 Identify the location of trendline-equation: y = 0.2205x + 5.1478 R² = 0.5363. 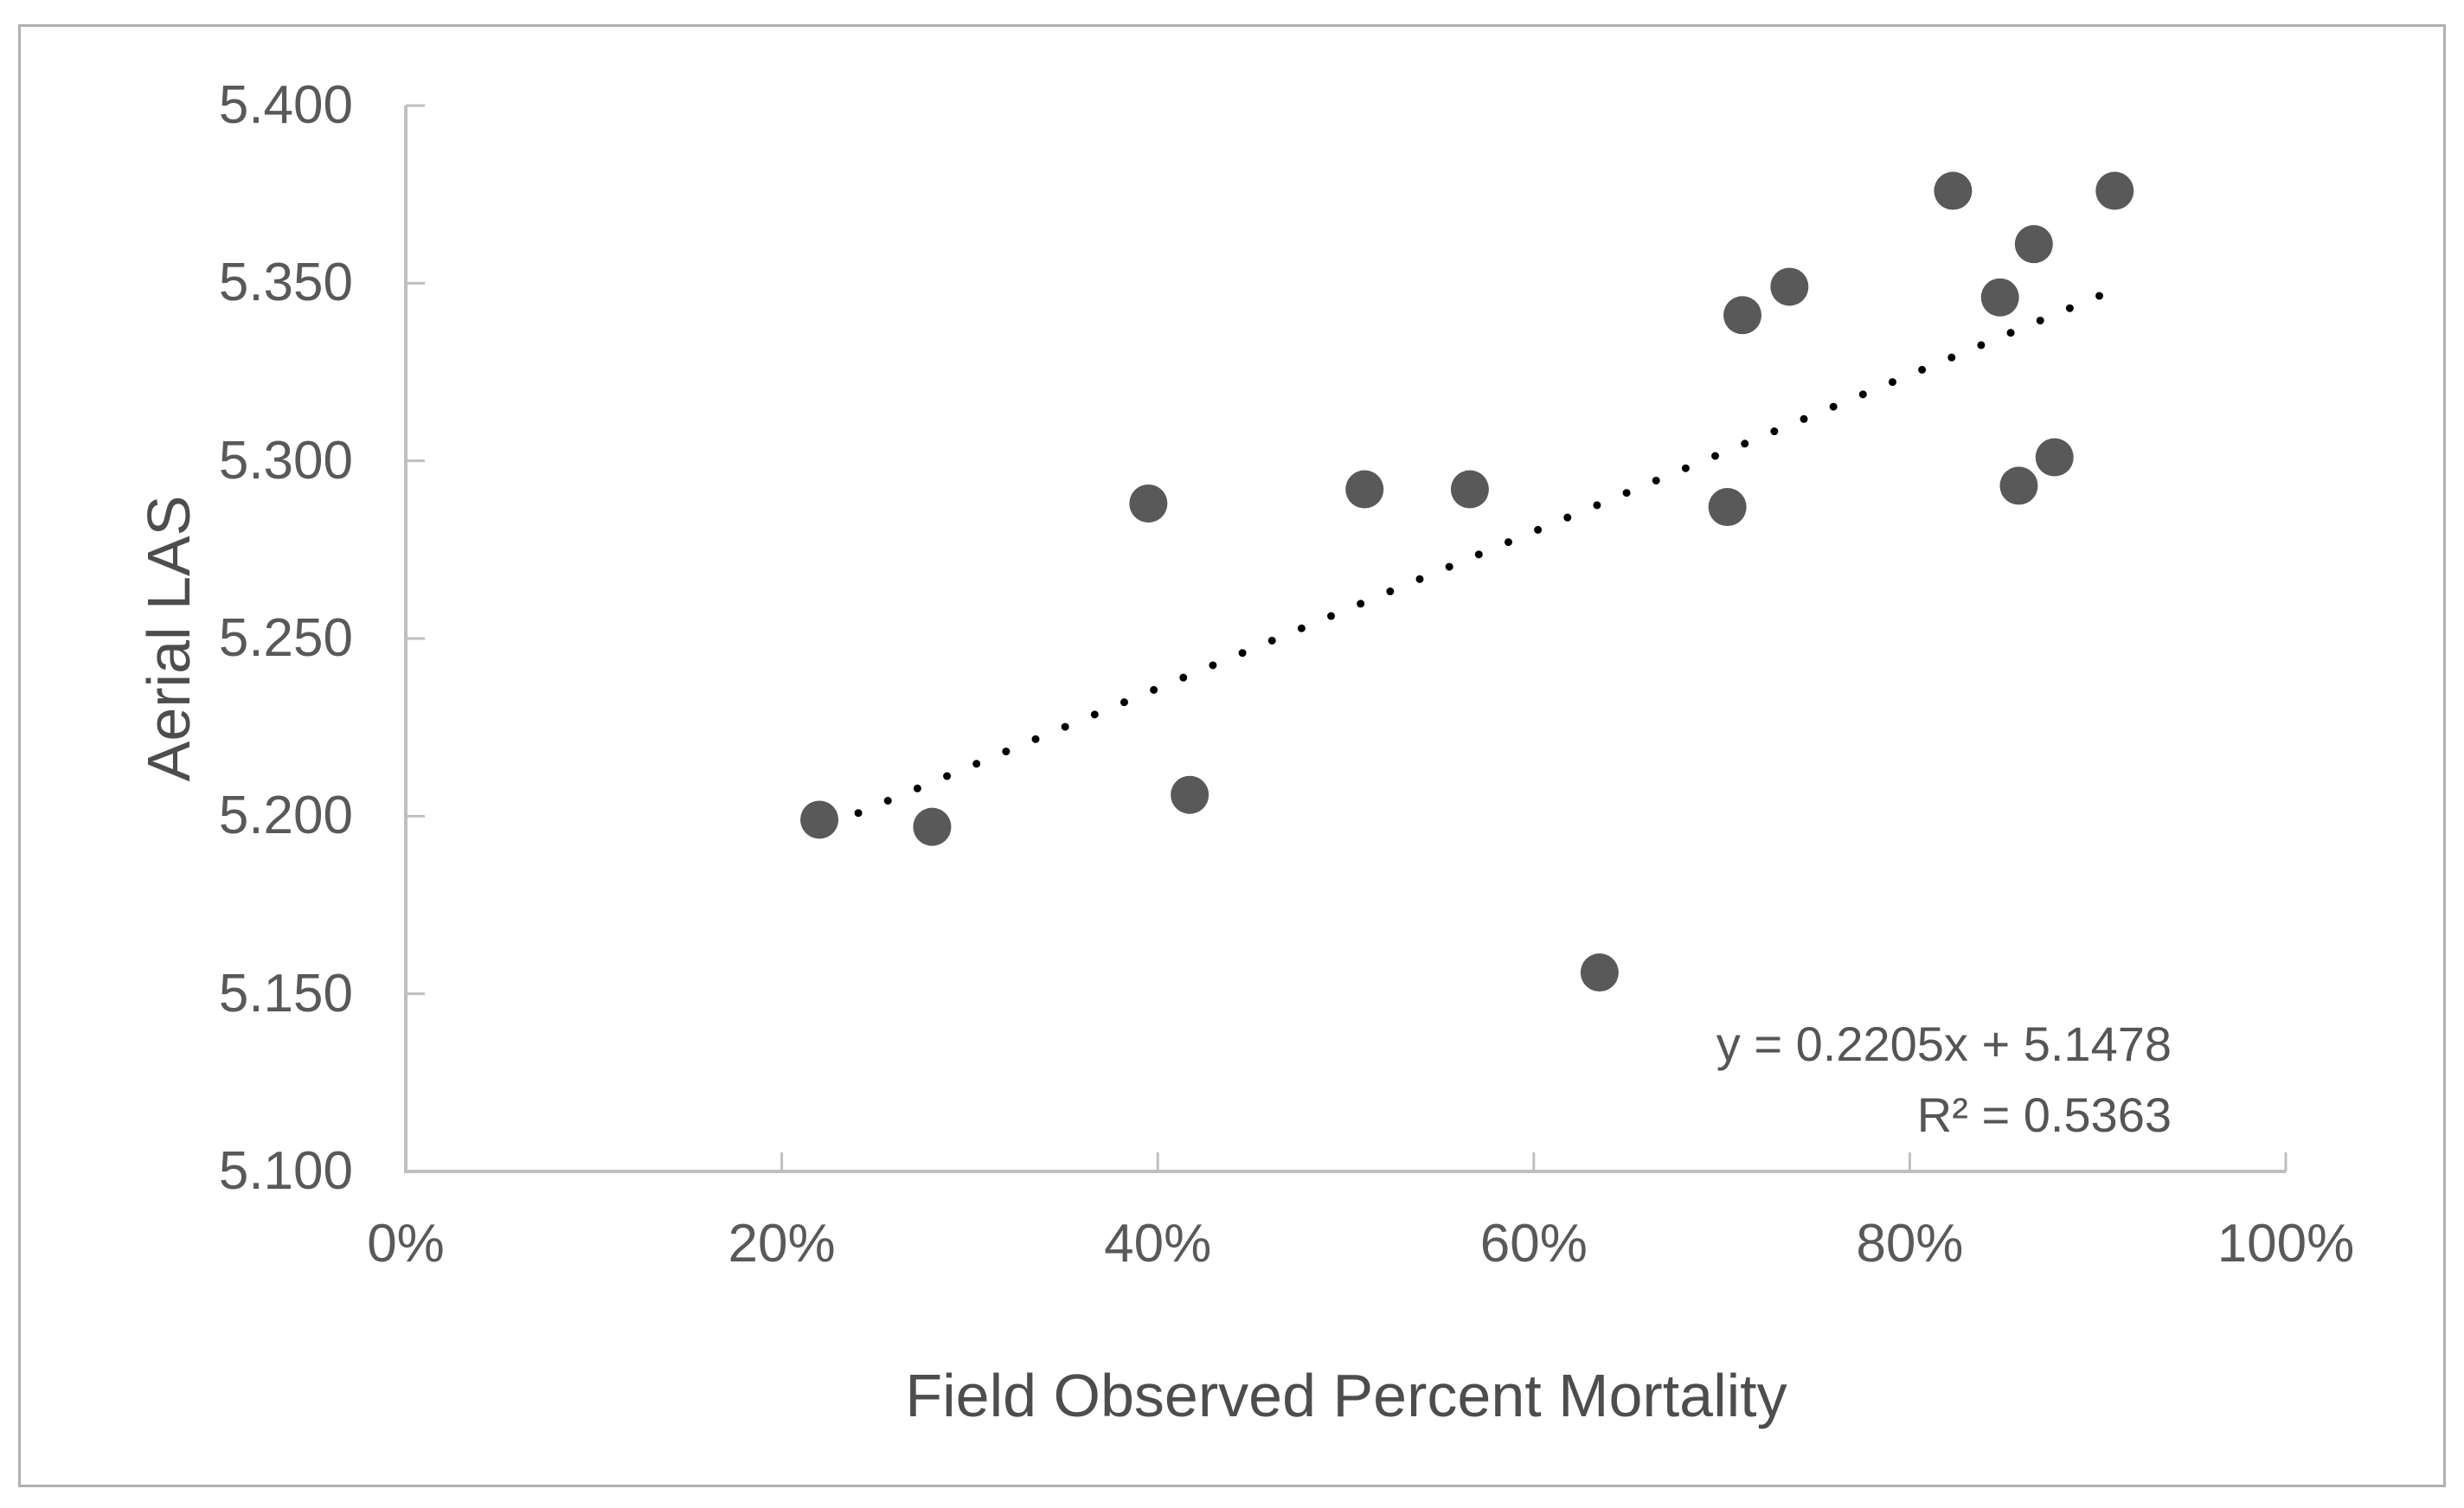
(1778, 1080).